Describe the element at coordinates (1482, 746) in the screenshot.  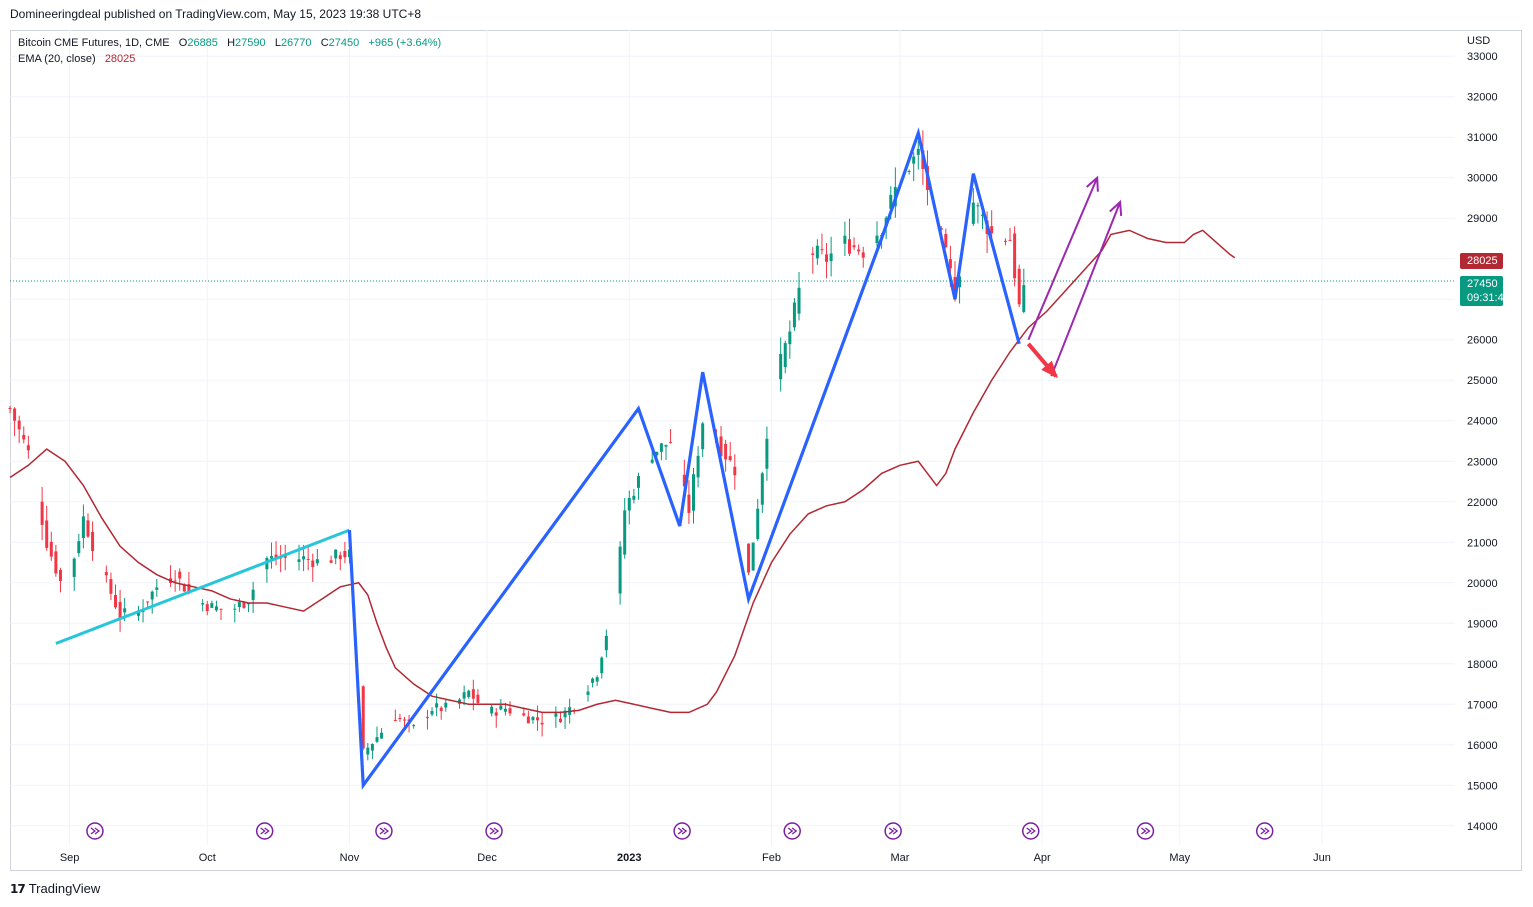
I see `y-tick-label: 16000` at that location.